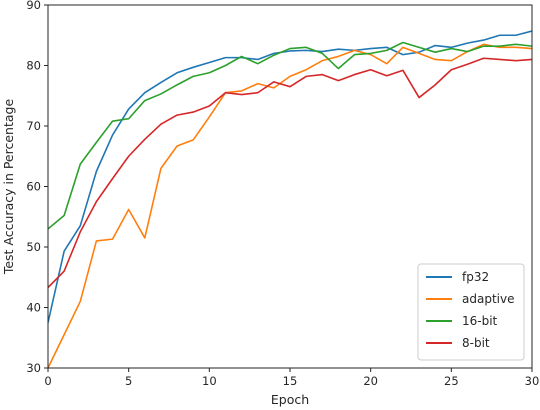 This screenshot has height=410, width=540. What do you see at coordinates (475, 277) in the screenshot?
I see `legend-label-fp32: fp32` at bounding box center [475, 277].